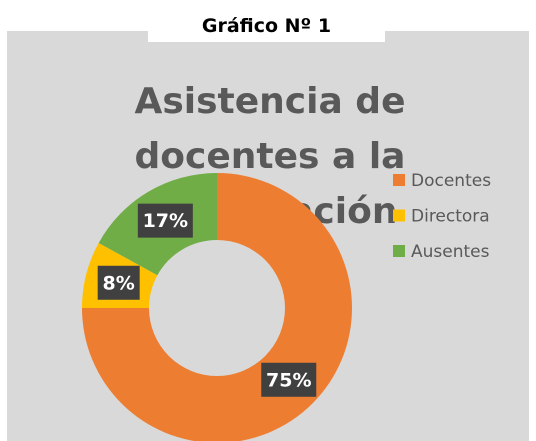  I want to click on legend-label: Ausentes, so click(450, 252).